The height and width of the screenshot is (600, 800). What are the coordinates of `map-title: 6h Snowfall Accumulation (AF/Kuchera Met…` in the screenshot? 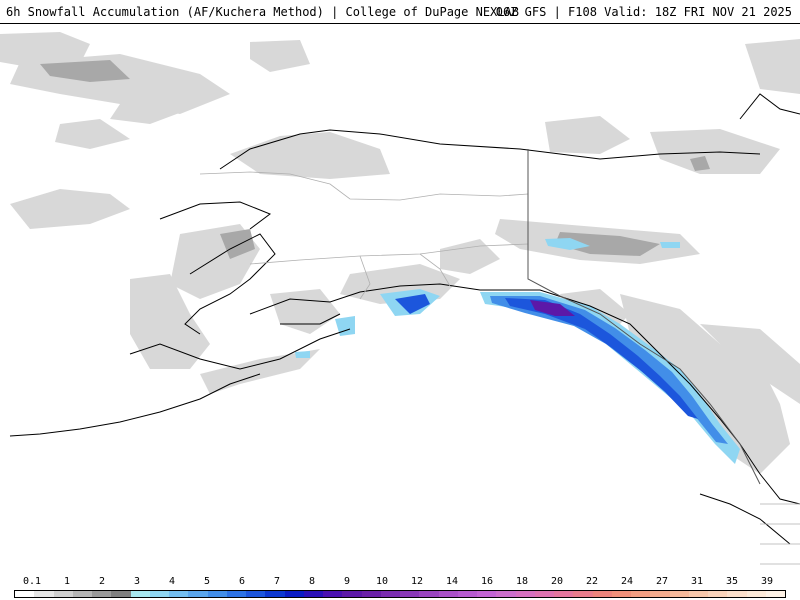 It's located at (262, 12).